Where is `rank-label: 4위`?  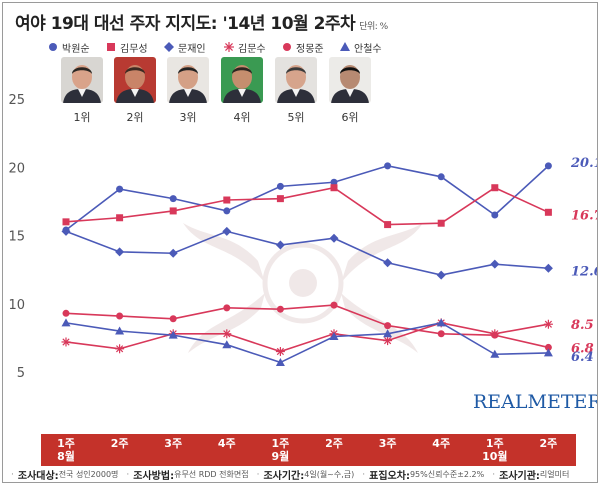
rank-label: 4위 is located at coordinates (242, 117).